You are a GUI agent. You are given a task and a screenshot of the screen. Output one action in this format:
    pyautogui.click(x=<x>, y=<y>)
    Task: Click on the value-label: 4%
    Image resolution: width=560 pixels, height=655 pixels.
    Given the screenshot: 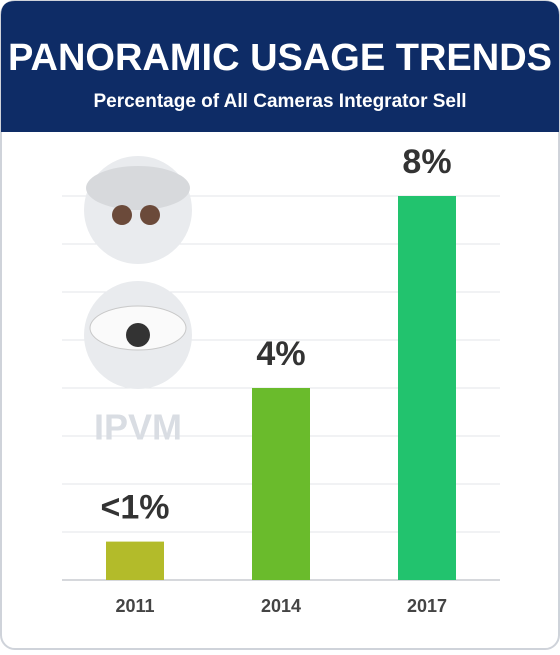 What is the action you would take?
    pyautogui.click(x=280, y=354)
    